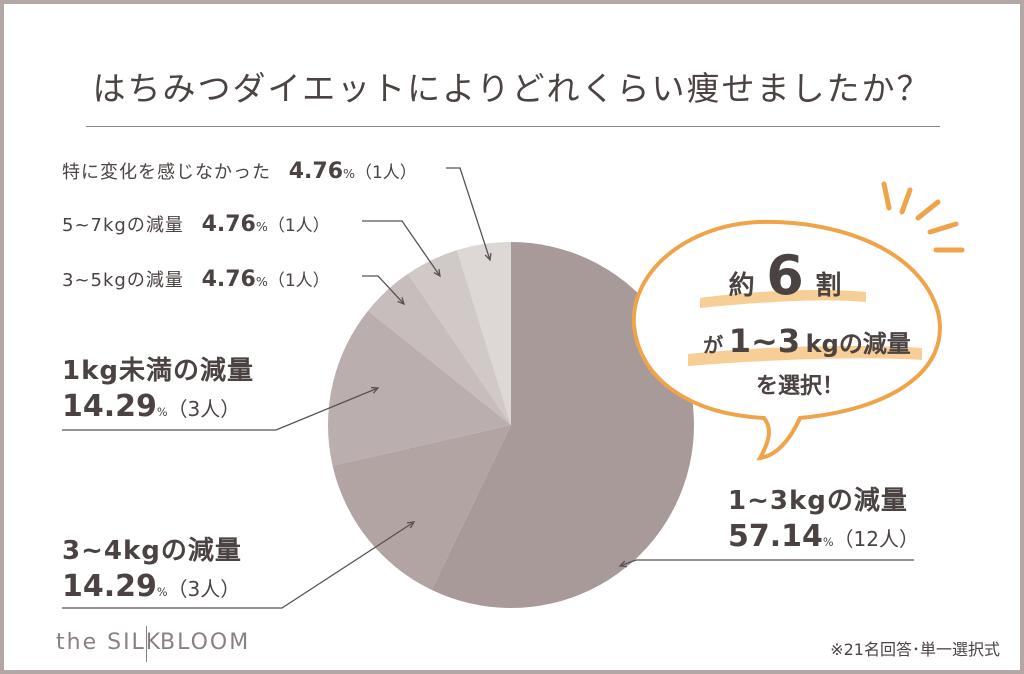 This screenshot has width=1024, height=674. Describe the element at coordinates (166, 172) in the screenshot. I see `label-category: 特に変化を感じなかった` at that location.